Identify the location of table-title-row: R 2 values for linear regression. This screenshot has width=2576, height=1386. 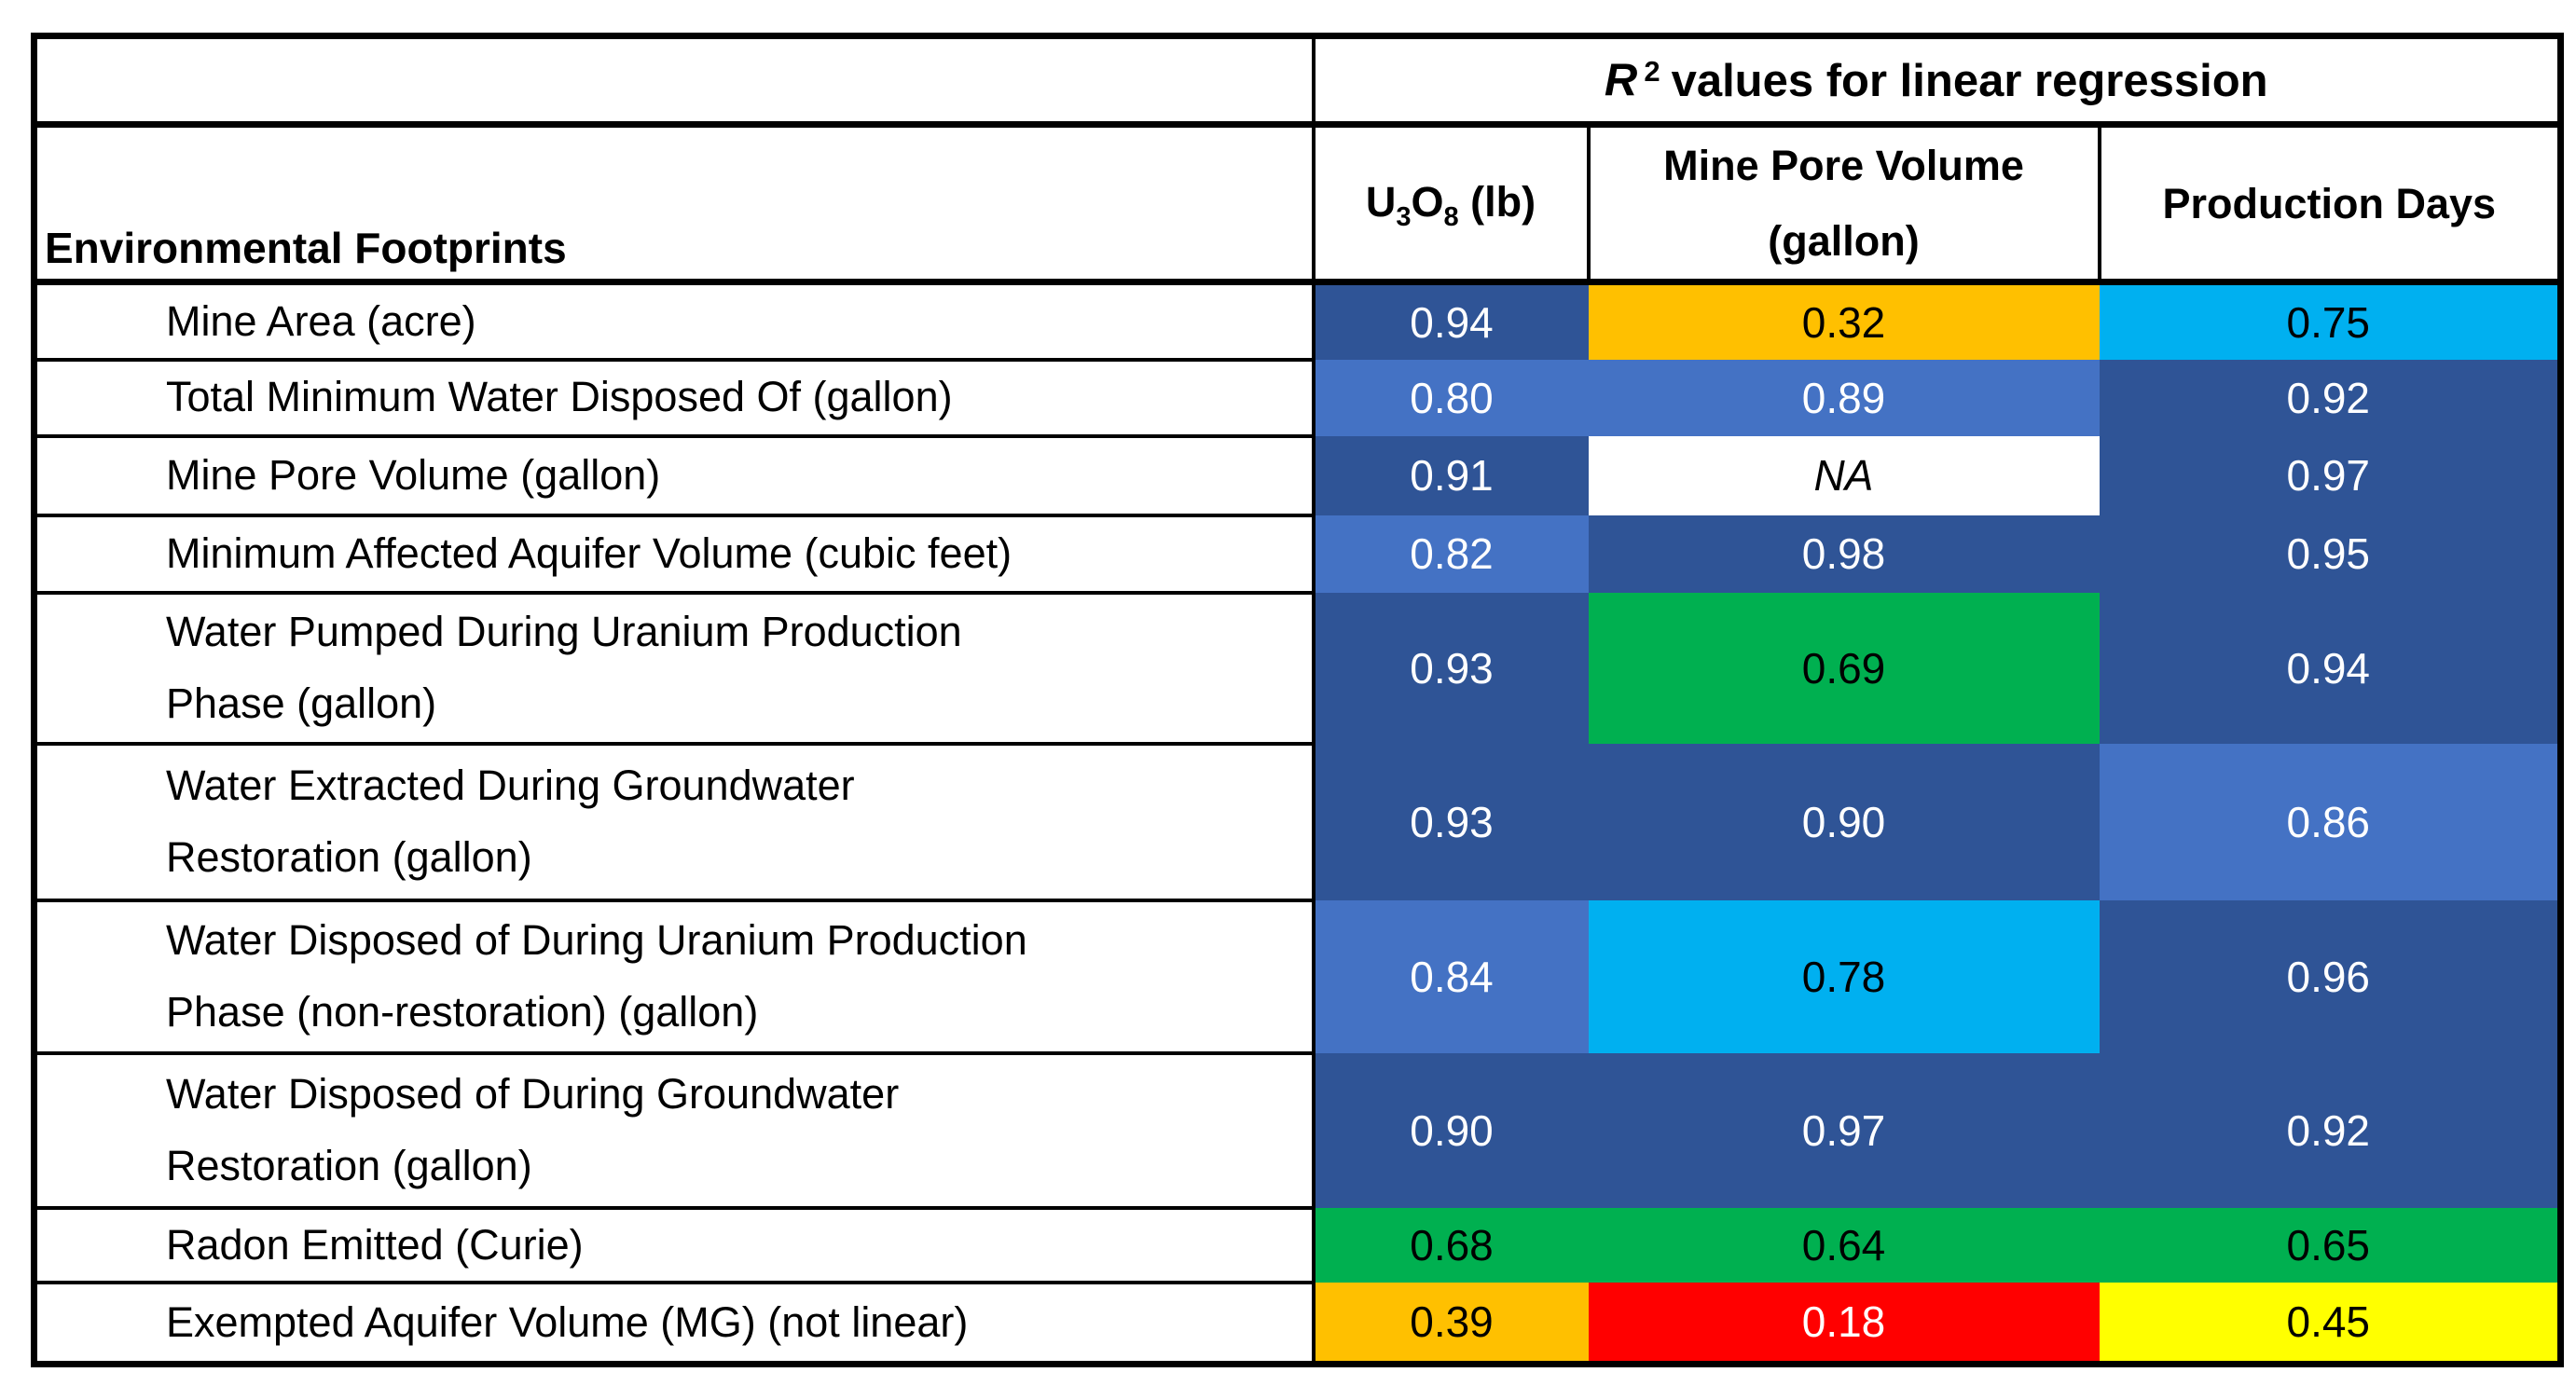
(1297, 81).